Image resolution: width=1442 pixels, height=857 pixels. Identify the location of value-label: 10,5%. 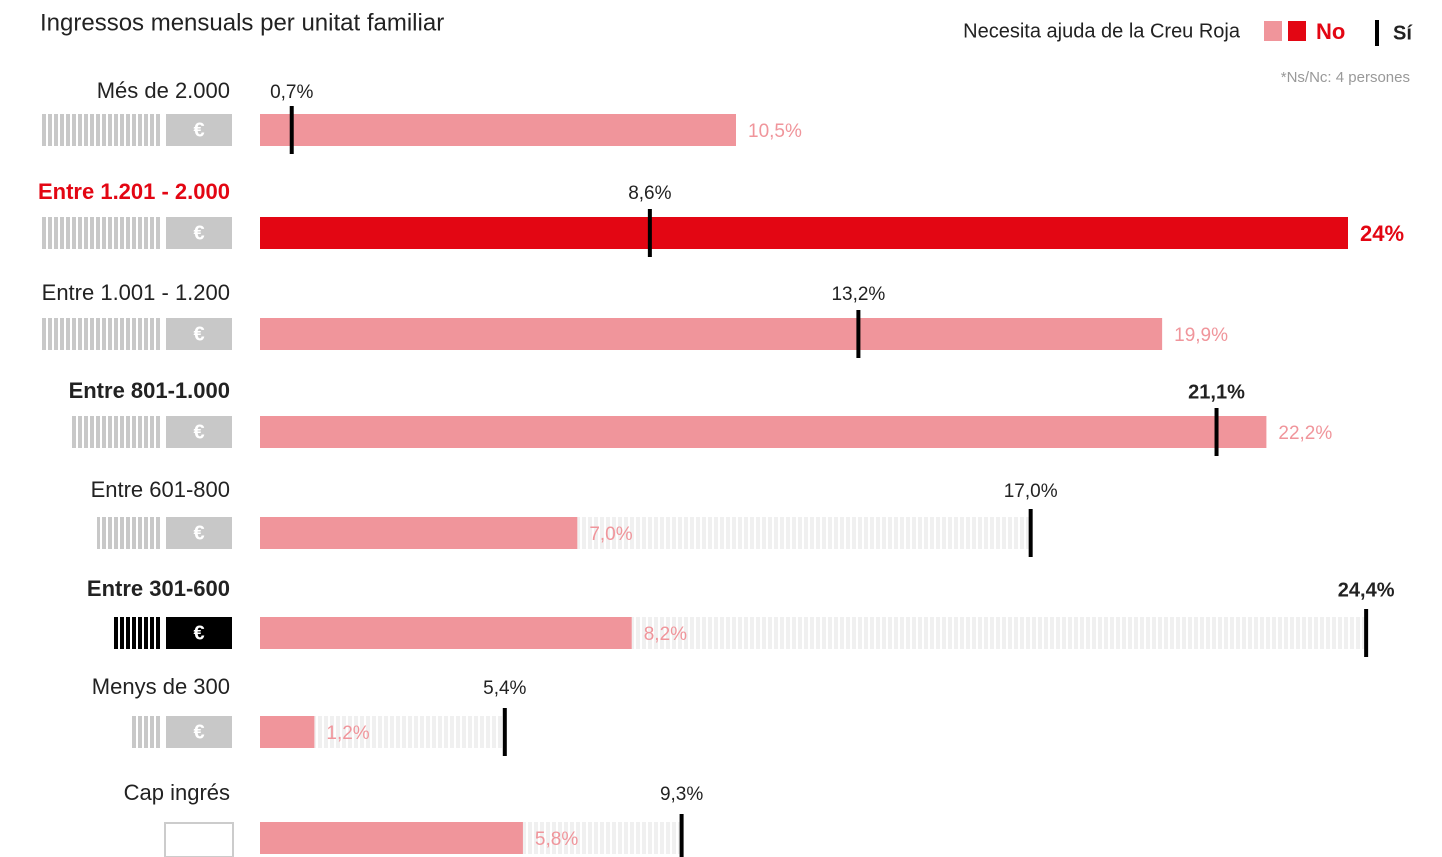
(775, 131).